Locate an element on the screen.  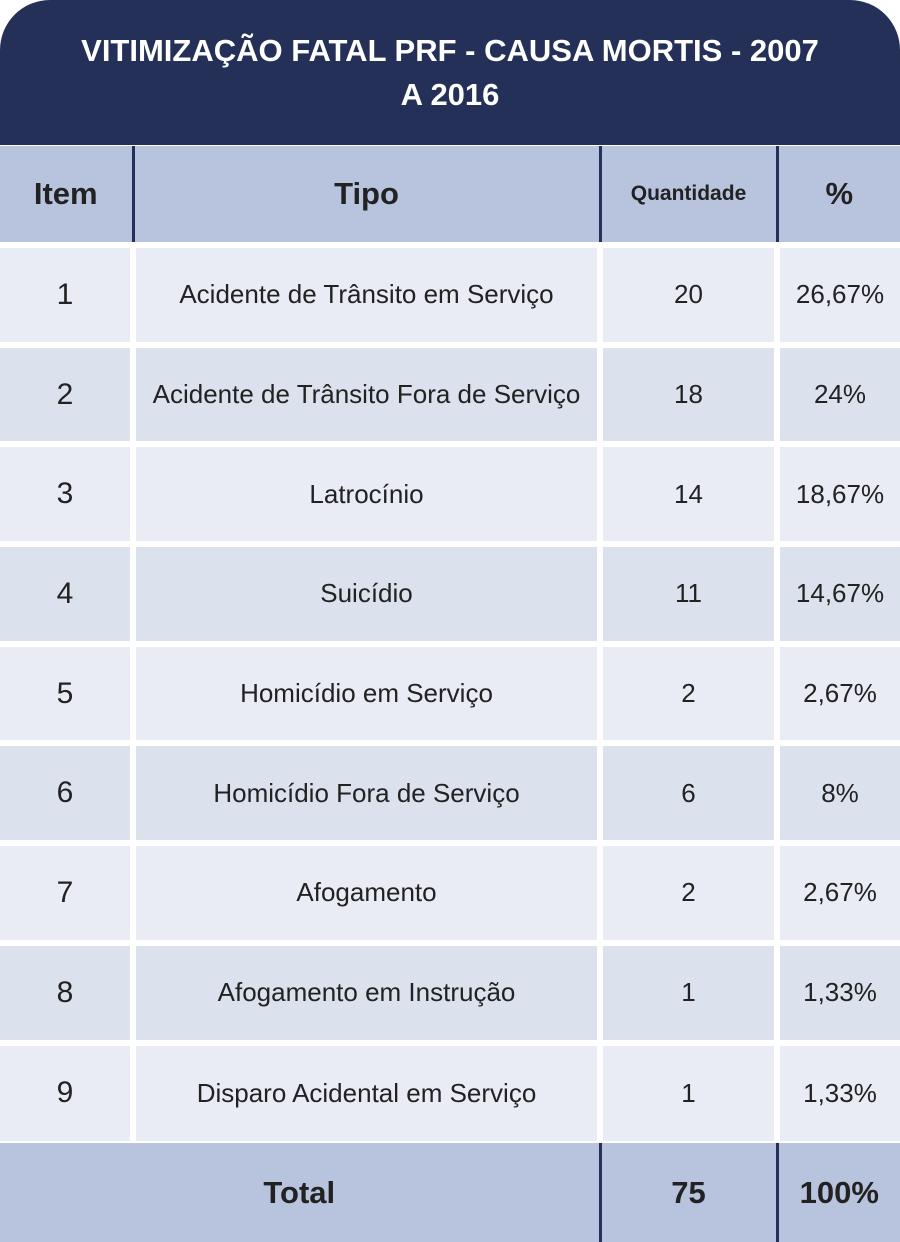
total-percent: 100% is located at coordinates (837, 1192).